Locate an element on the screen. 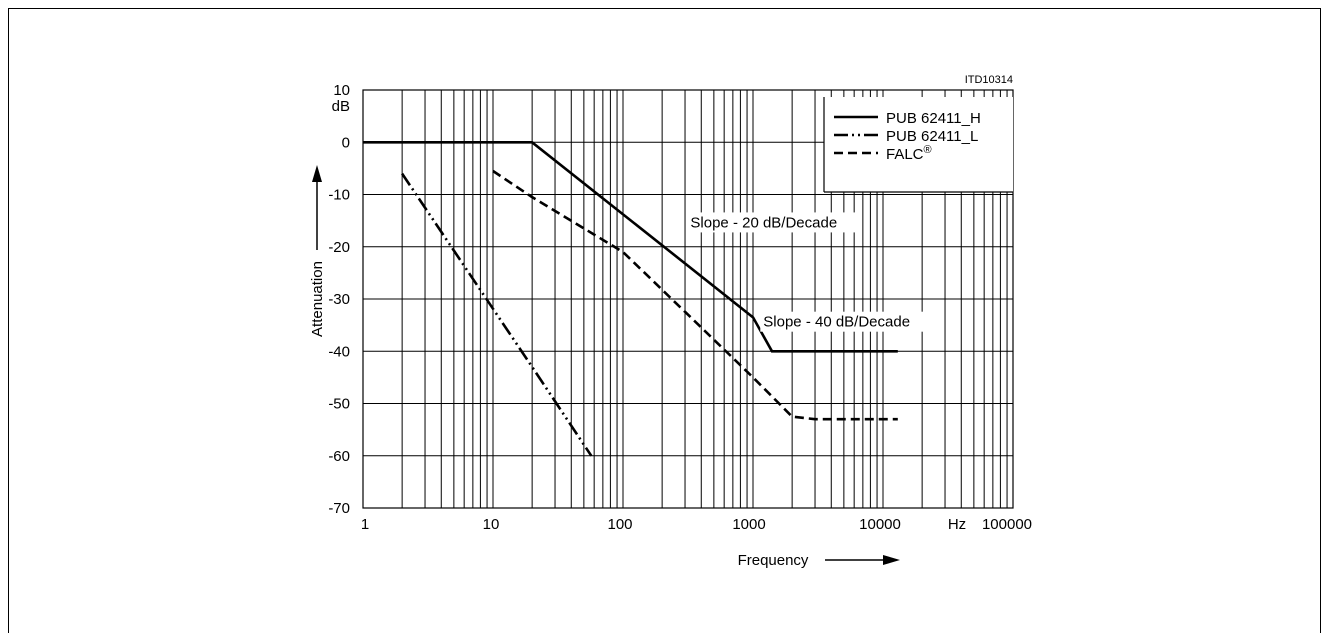 This screenshot has height=633, width=1330. x-axis-title: Frequency is located at coordinates (773, 560).